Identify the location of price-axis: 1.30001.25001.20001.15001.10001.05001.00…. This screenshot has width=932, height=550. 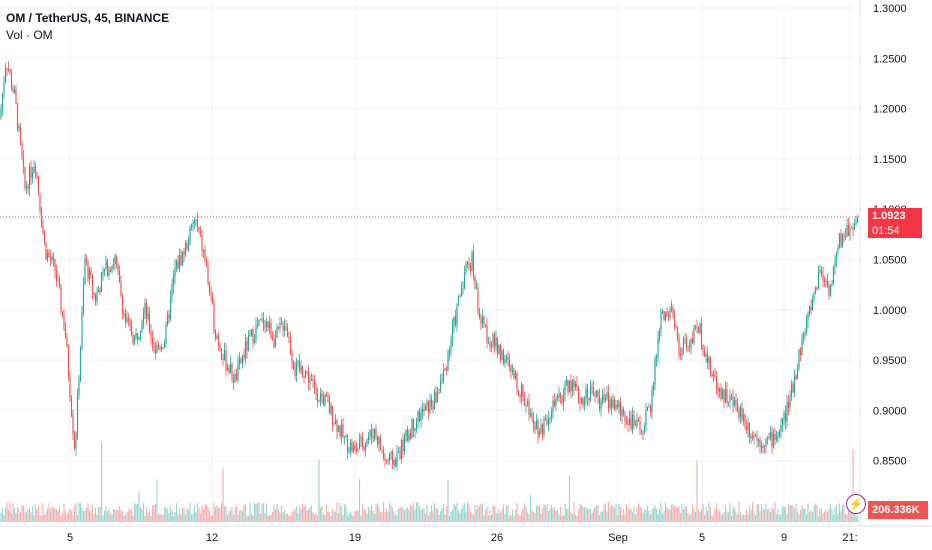
(890, 235).